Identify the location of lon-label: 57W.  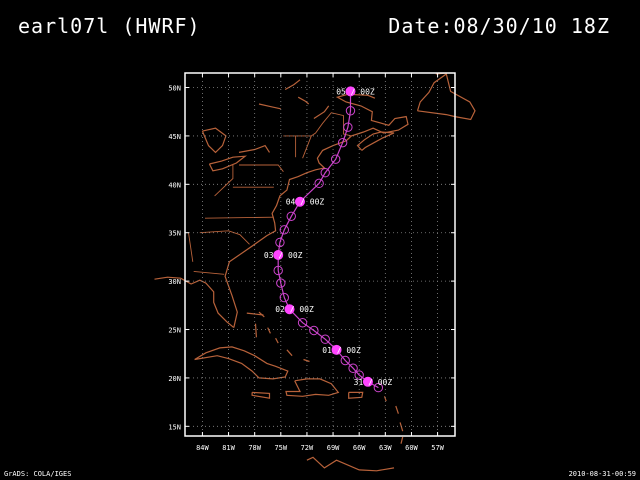
(437, 448).